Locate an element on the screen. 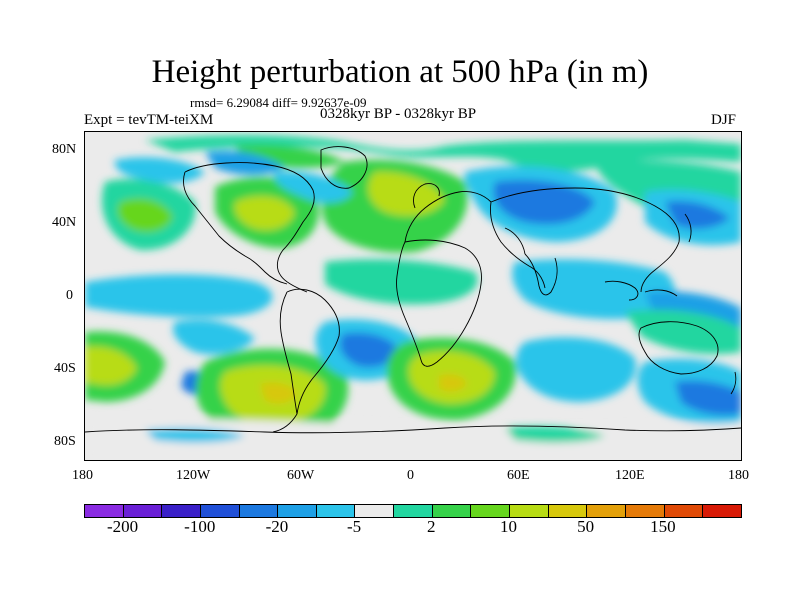  lon-label-180w: 180 is located at coordinates (82, 475).